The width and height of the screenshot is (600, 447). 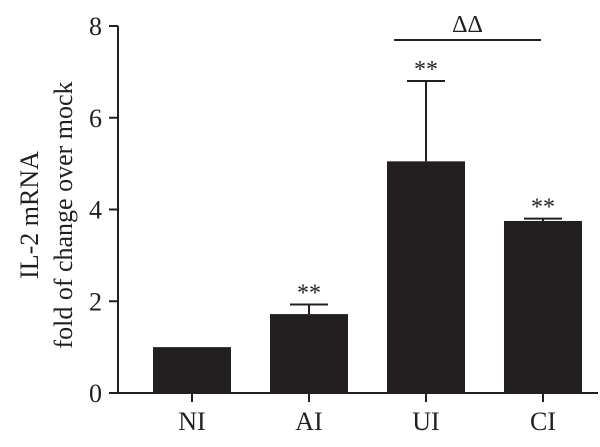 What do you see at coordinates (192, 370) in the screenshot?
I see `bar-ni` at bounding box center [192, 370].